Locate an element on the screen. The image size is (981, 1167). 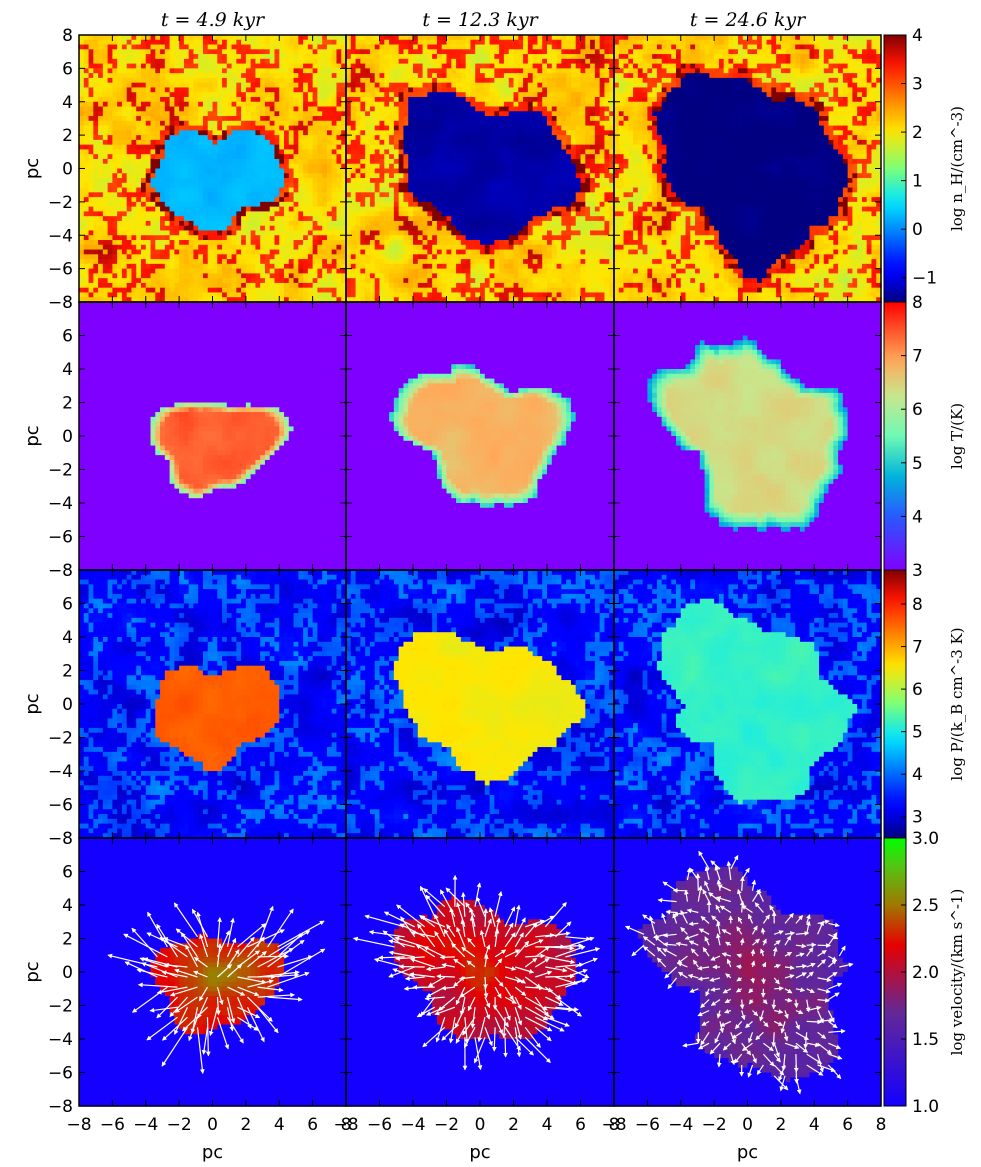
panel-temperature-col3 is located at coordinates (748, 436).